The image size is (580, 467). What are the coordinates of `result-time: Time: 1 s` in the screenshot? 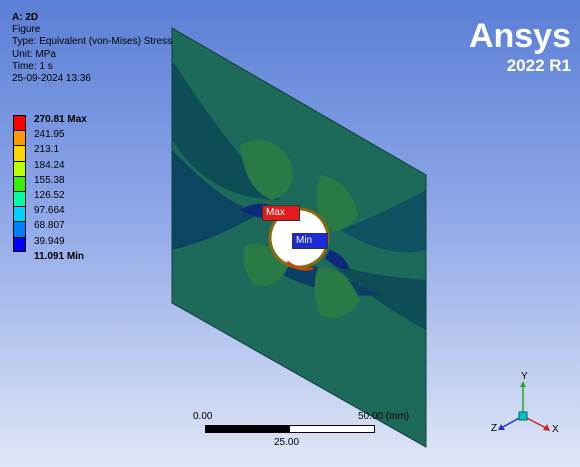 It's located at (32, 66).